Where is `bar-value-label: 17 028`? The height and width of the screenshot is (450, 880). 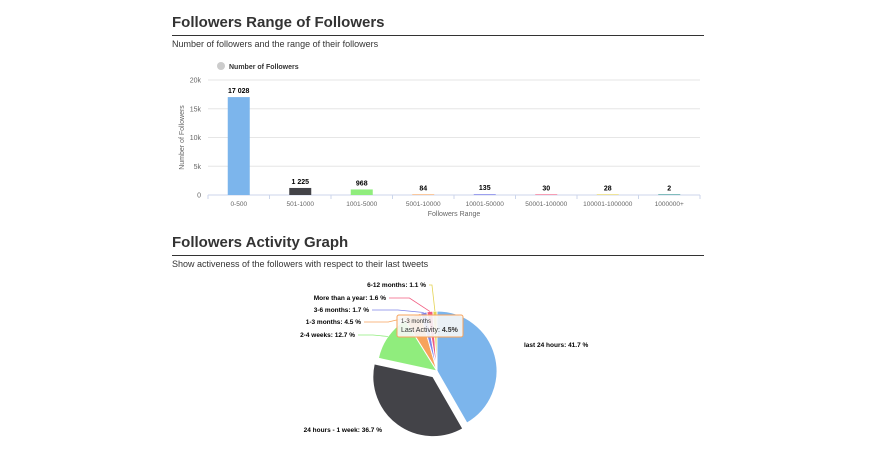
bar-value-label: 17 028 is located at coordinates (239, 91).